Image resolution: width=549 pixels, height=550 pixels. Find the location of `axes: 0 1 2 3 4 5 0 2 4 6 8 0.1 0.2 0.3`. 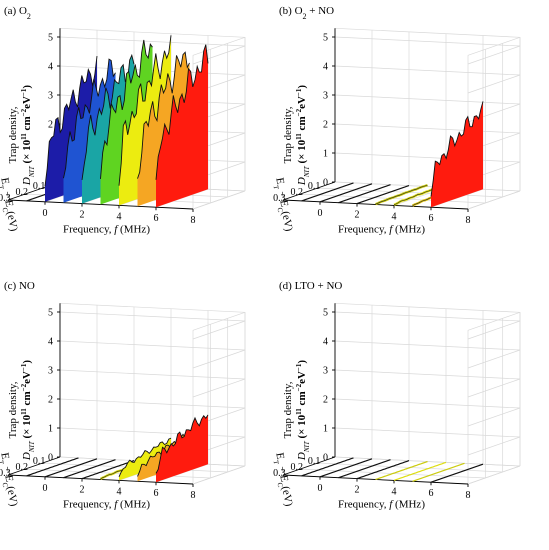

axes: 0 1 2 3 4 5 0 2 4 6 8 0.1 0.2 0.3 is located at coordinates (98, 402).